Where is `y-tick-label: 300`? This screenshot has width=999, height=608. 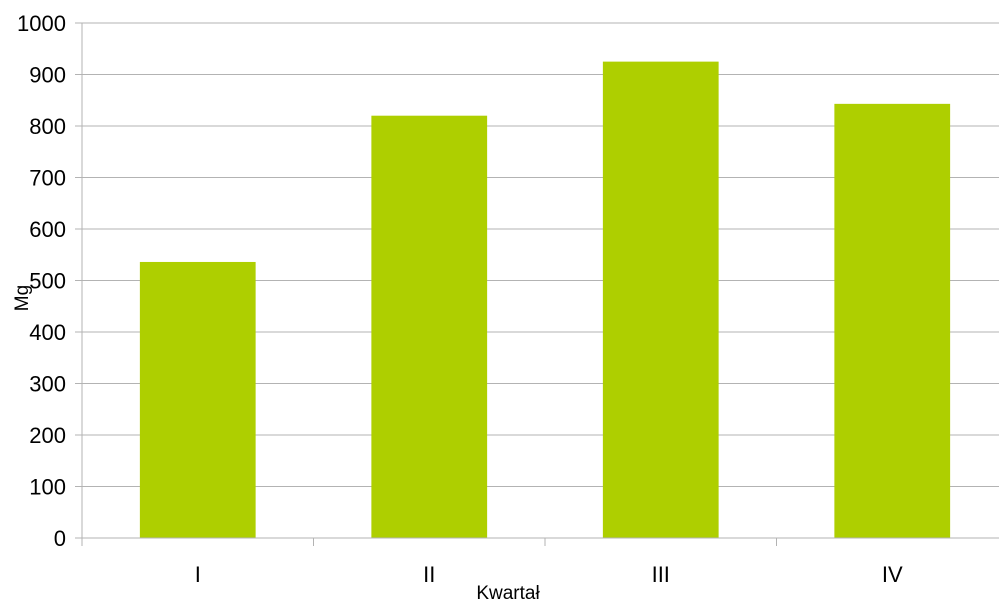 y-tick-label: 300 is located at coordinates (47, 384).